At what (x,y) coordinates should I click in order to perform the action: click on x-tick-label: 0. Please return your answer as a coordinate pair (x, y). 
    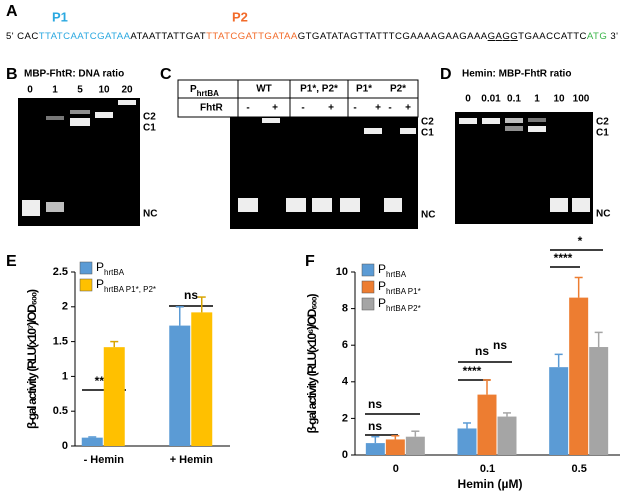
    Looking at the image, I should click on (396, 469).